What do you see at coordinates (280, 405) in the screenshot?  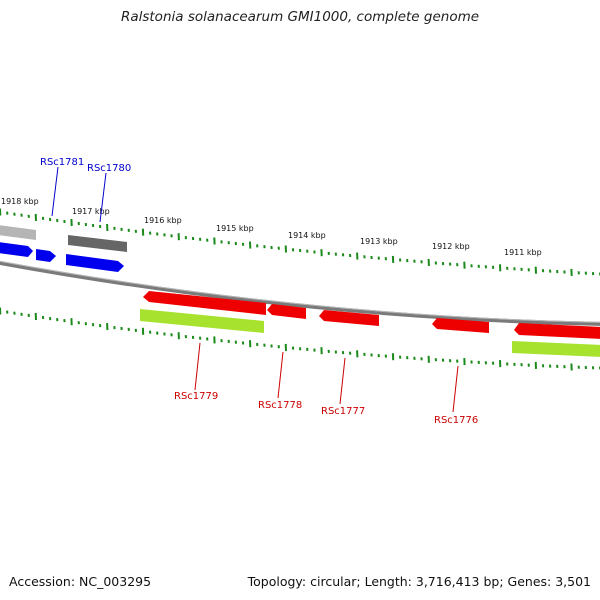 I see `gene-label-reverse: RSc1778` at bounding box center [280, 405].